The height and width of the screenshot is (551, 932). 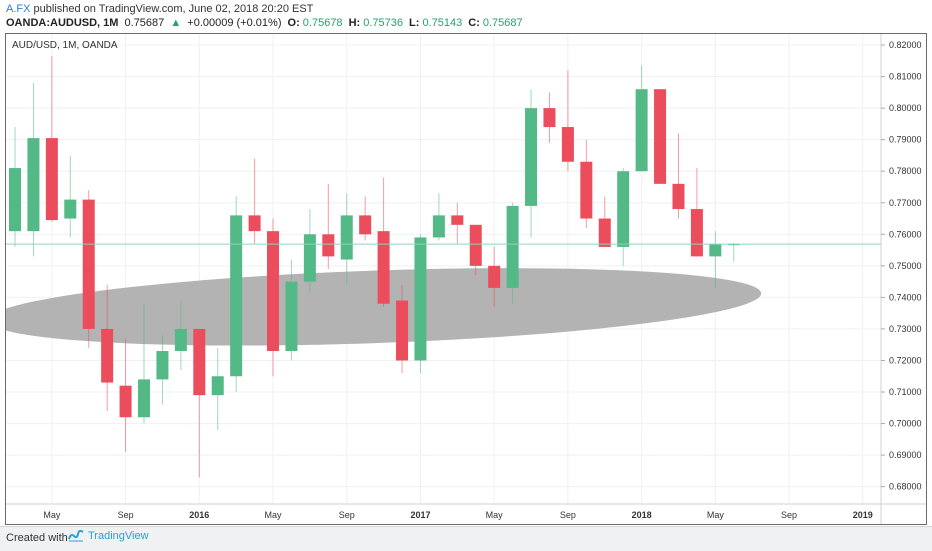 What do you see at coordinates (354, 23) in the screenshot?
I see `high-label: H:` at bounding box center [354, 23].